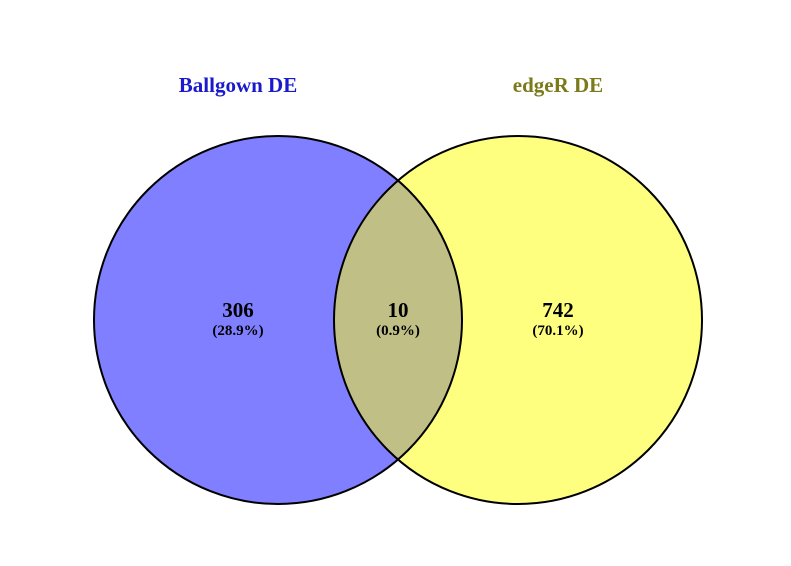 This screenshot has height=566, width=791. Describe the element at coordinates (398, 310) in the screenshot. I see `intersection-count: 10` at that location.